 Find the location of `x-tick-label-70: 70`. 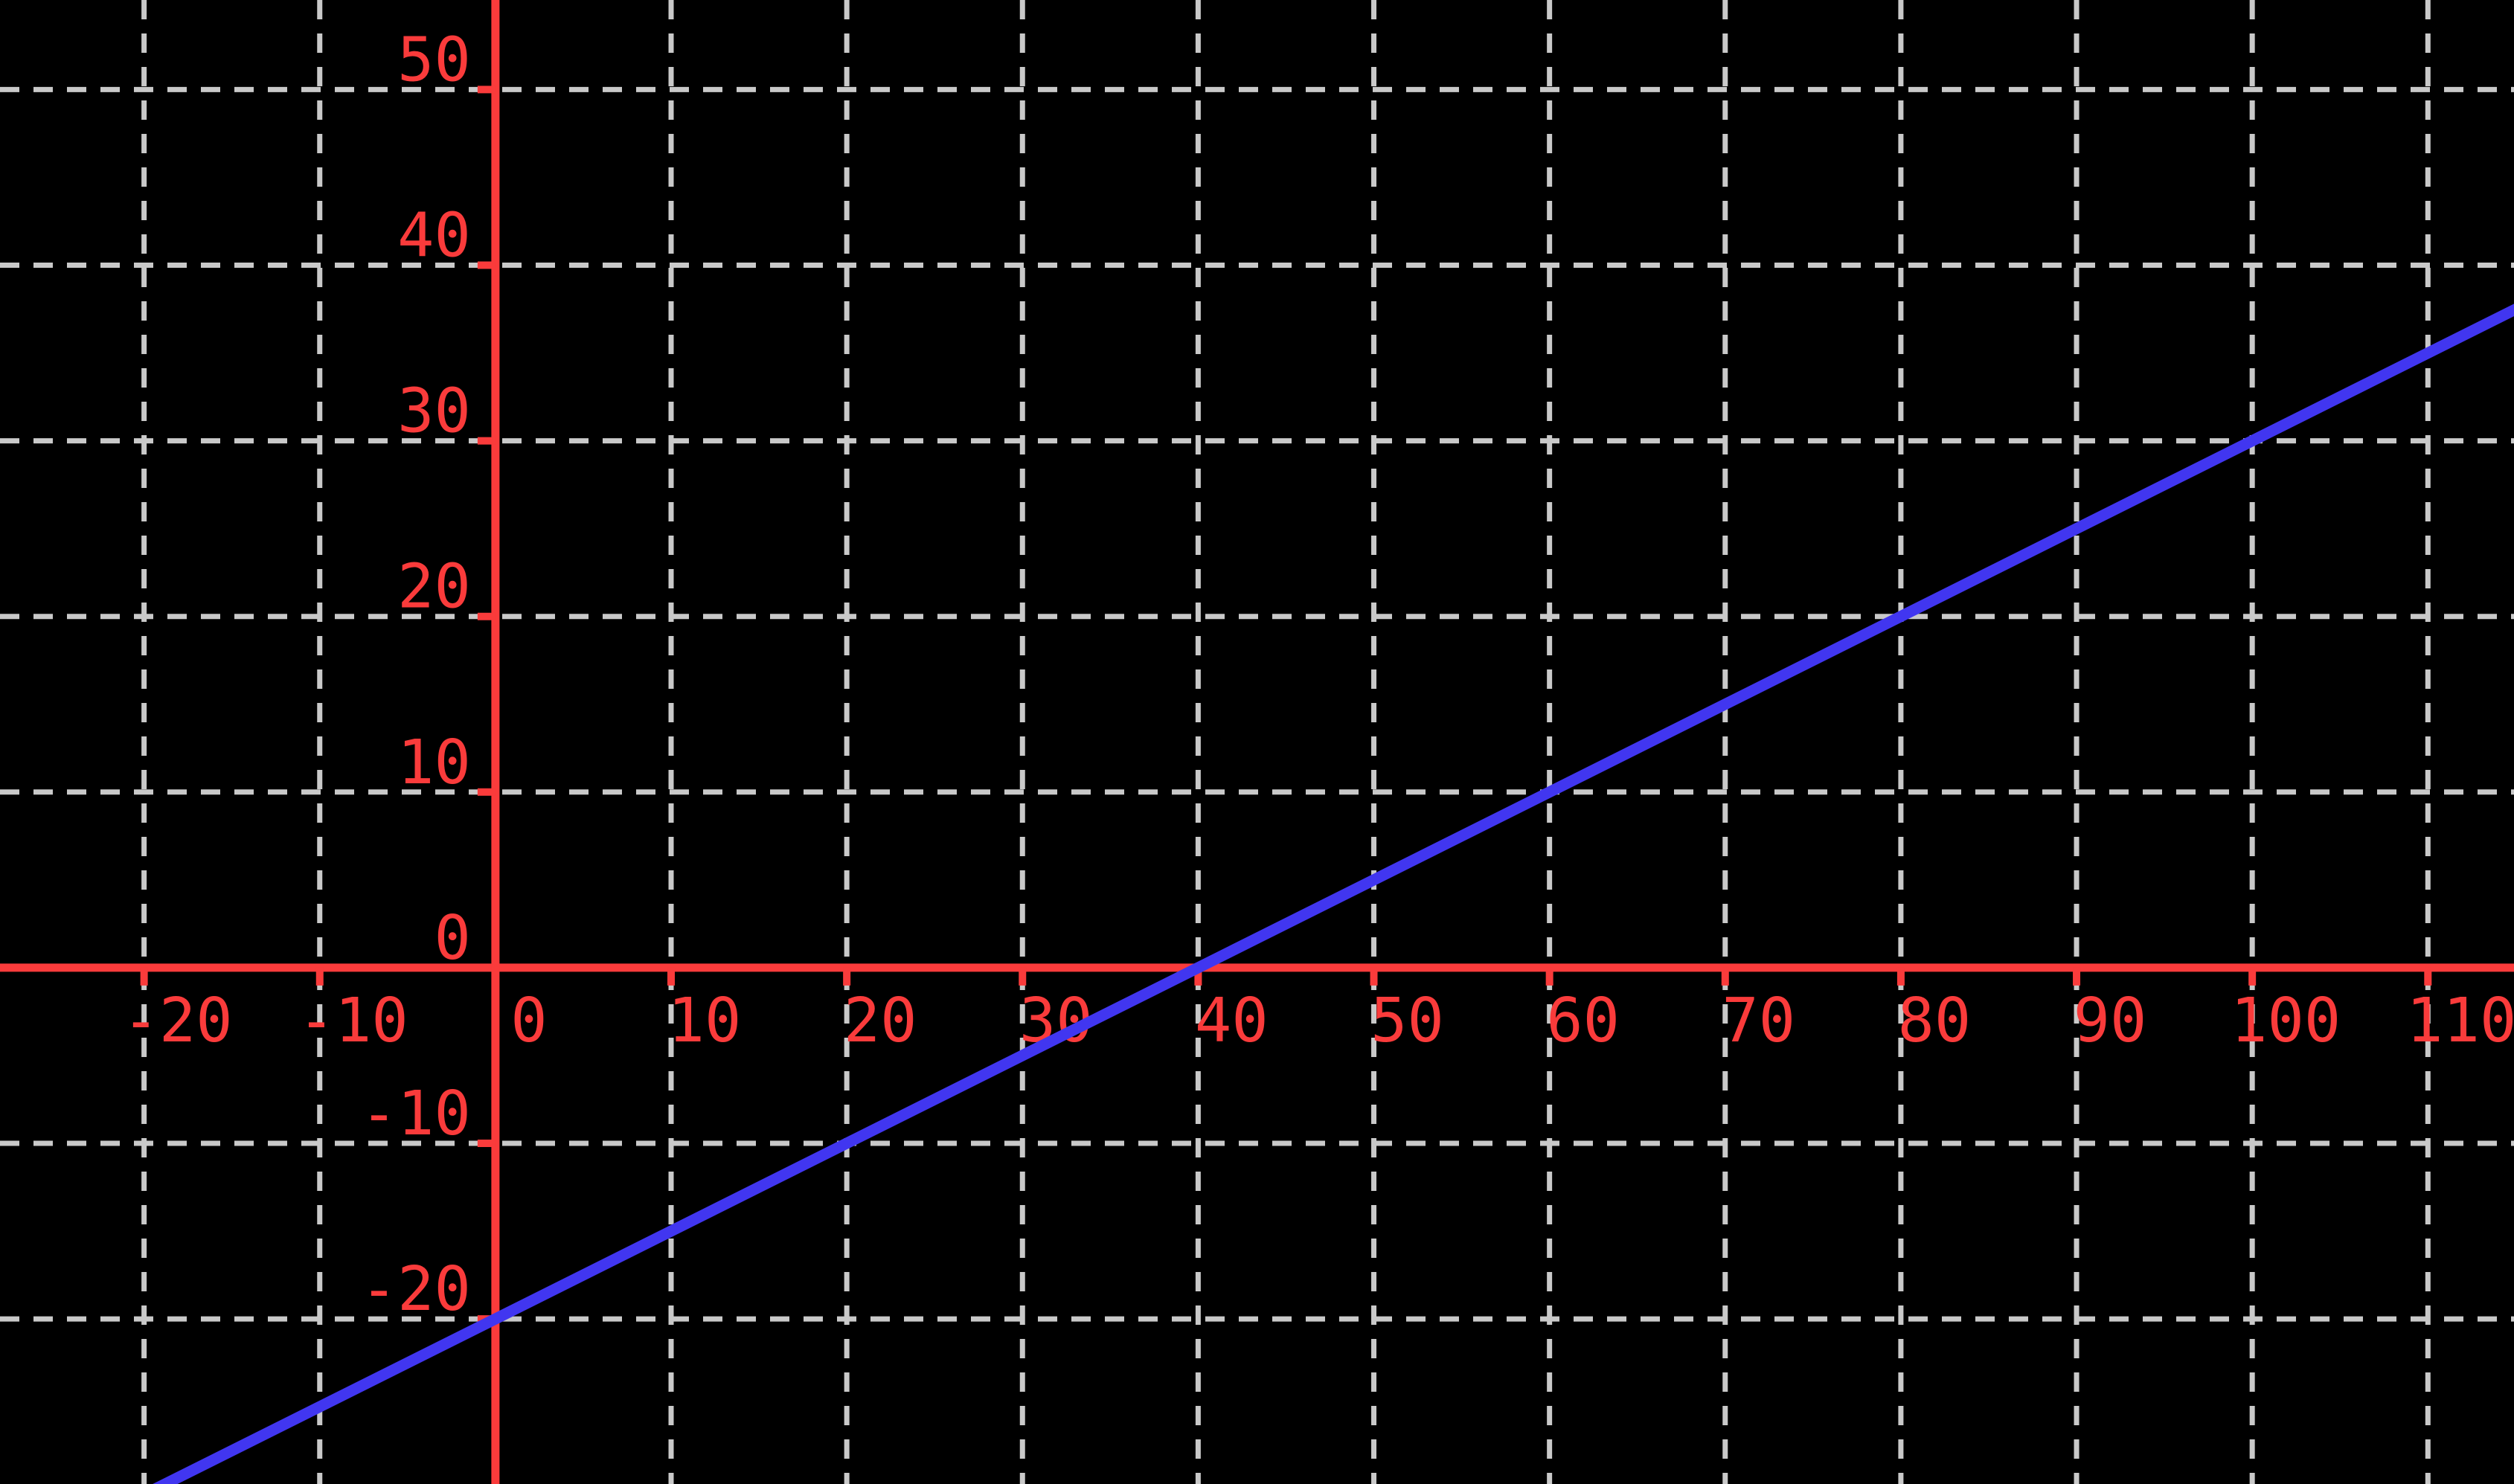

x-tick-label-70: 70 is located at coordinates (1758, 1021).